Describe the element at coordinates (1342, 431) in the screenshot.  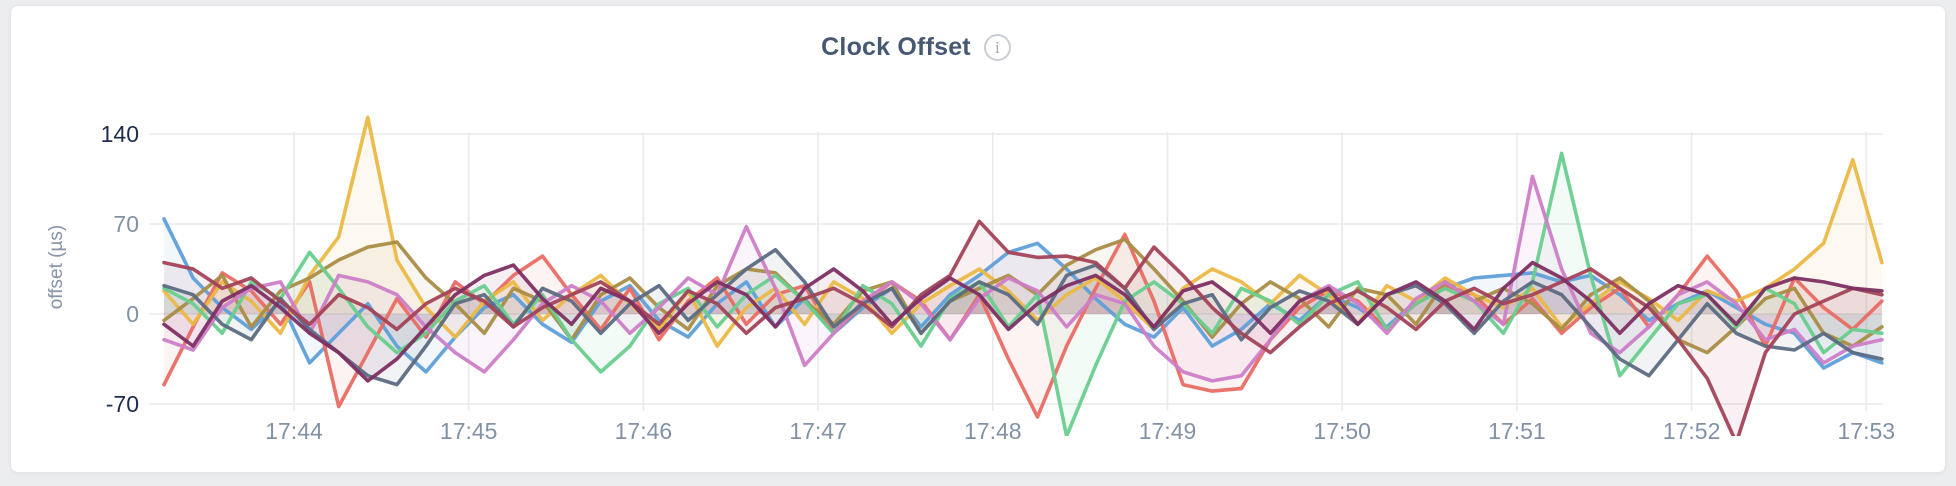
I see `x-tick-label-17:50: 17:50` at that location.